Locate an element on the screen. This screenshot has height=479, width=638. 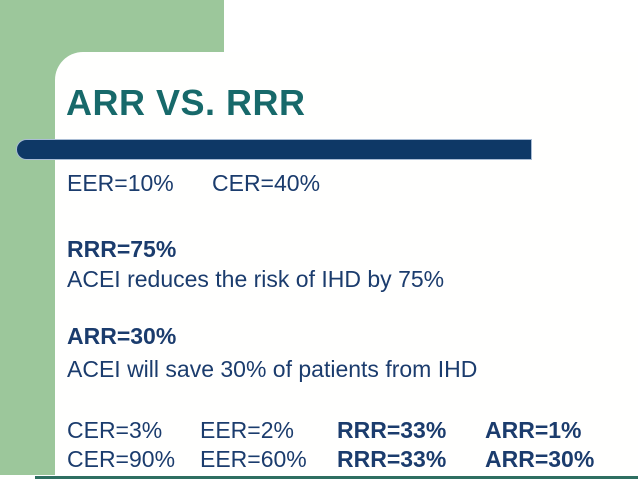
bottom-edge-strip is located at coordinates (336, 477).